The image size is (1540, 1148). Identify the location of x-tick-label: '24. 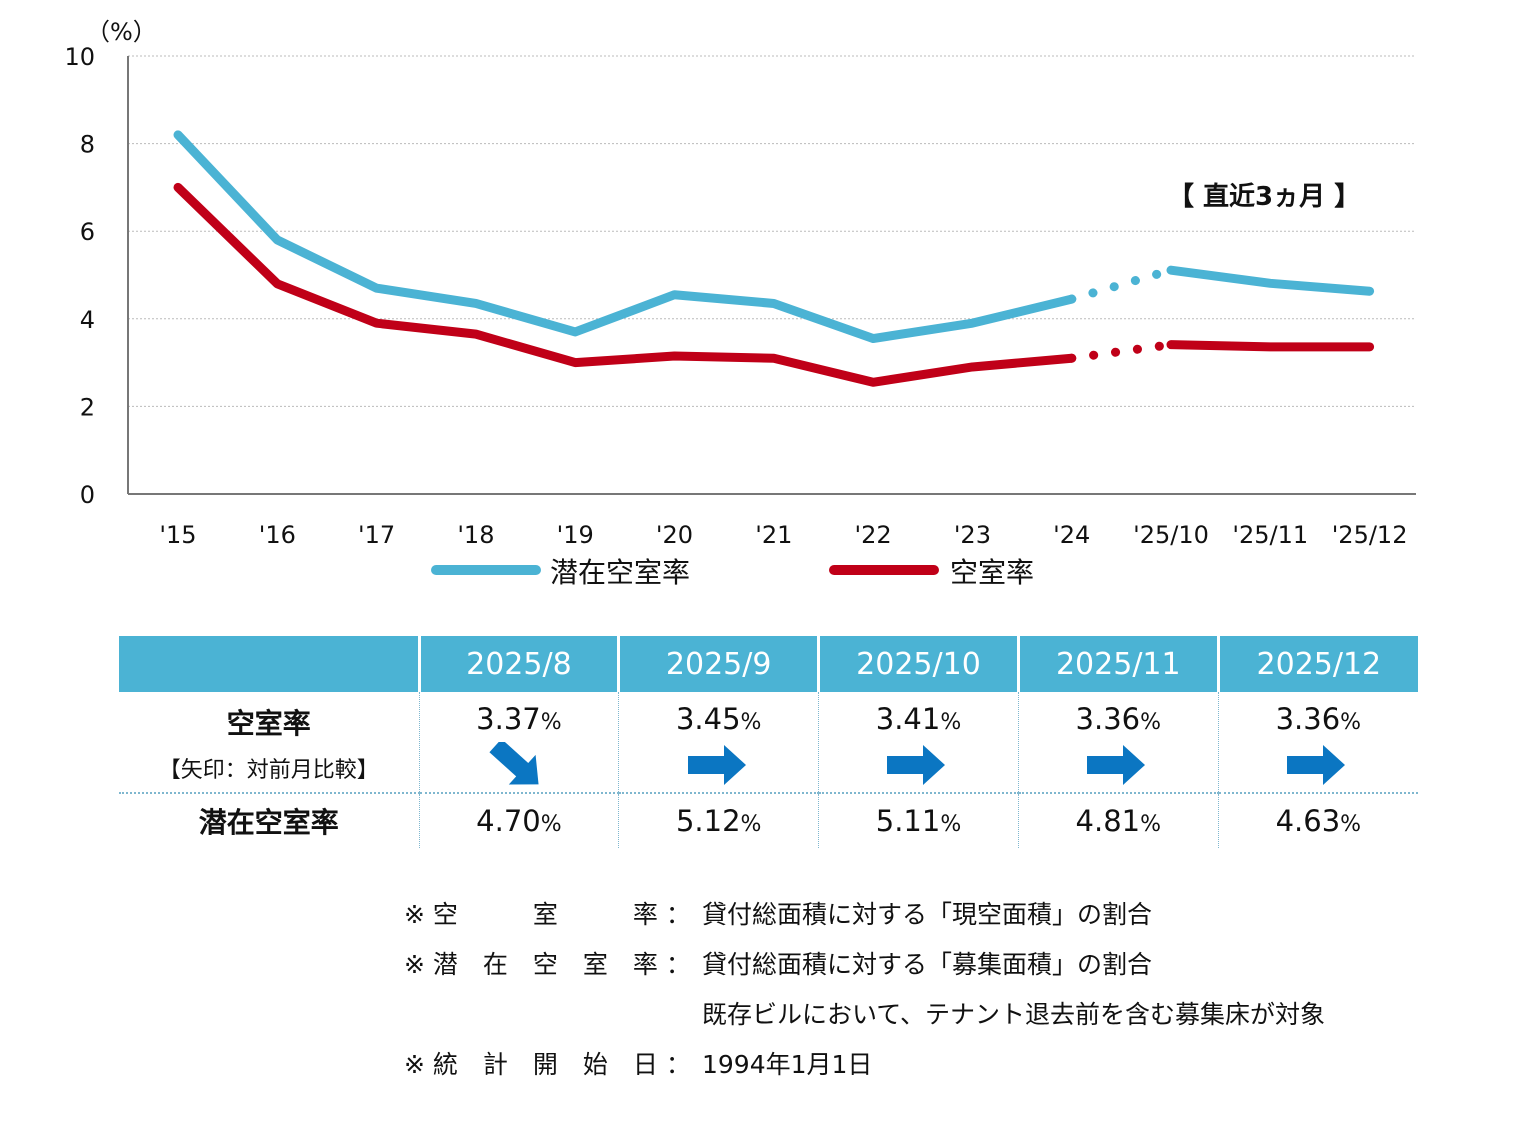
(1071, 535).